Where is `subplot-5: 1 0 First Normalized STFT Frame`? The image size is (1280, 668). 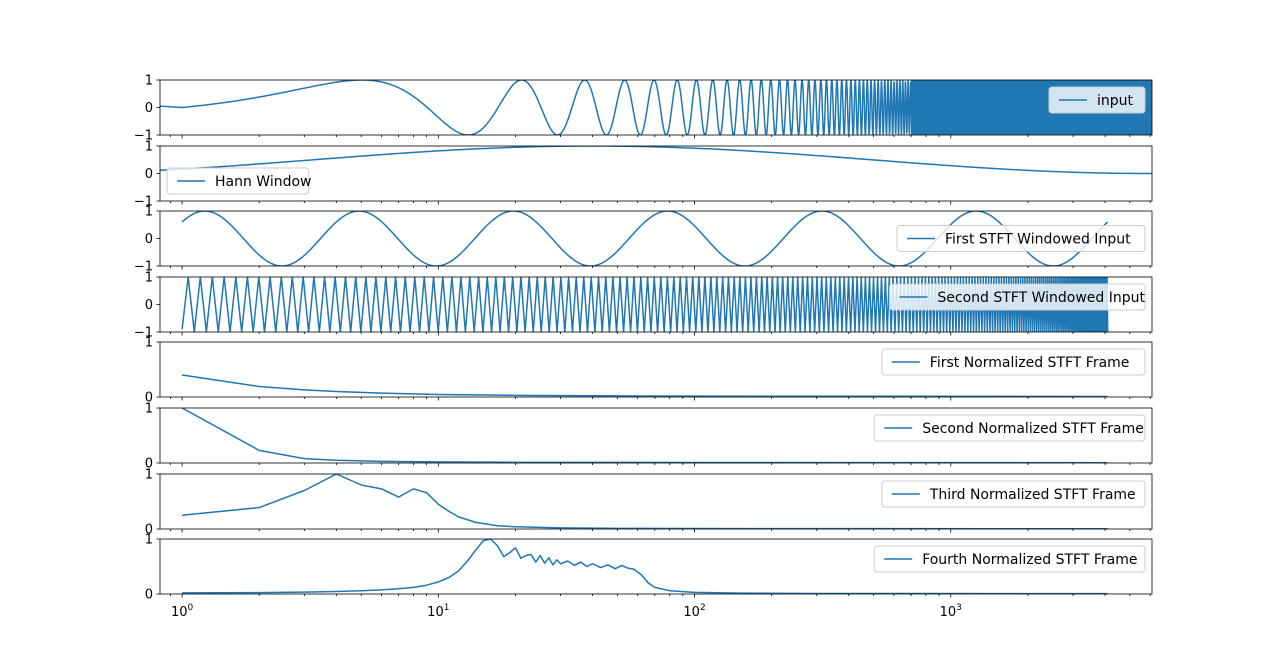 subplot-5: 1 0 First Normalized STFT Frame is located at coordinates (649, 371).